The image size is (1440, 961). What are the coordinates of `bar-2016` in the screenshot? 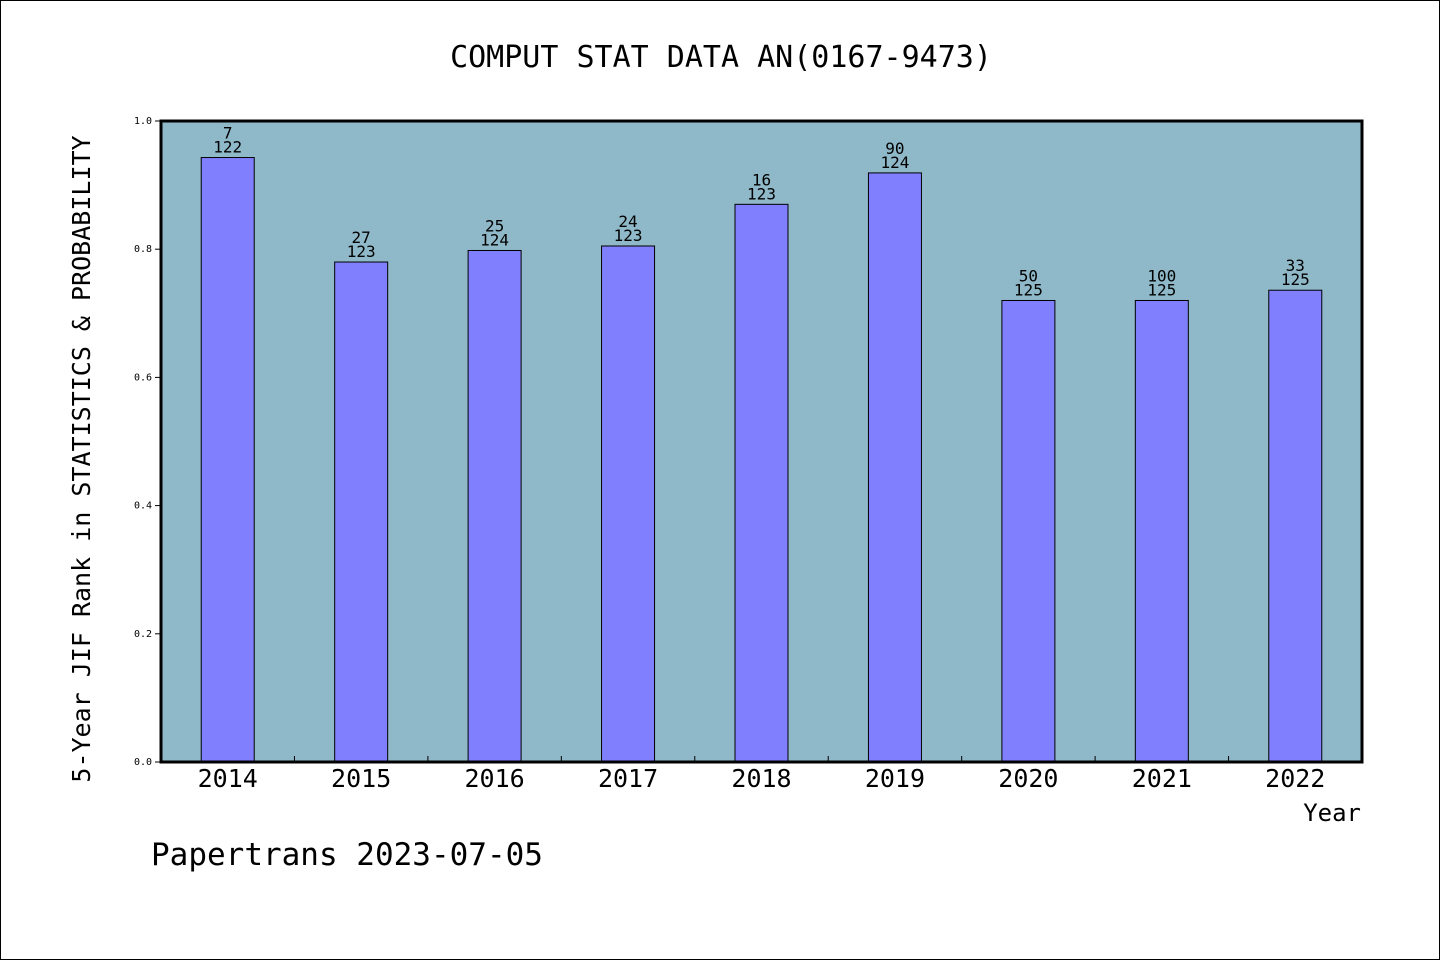 It's located at (494, 506).